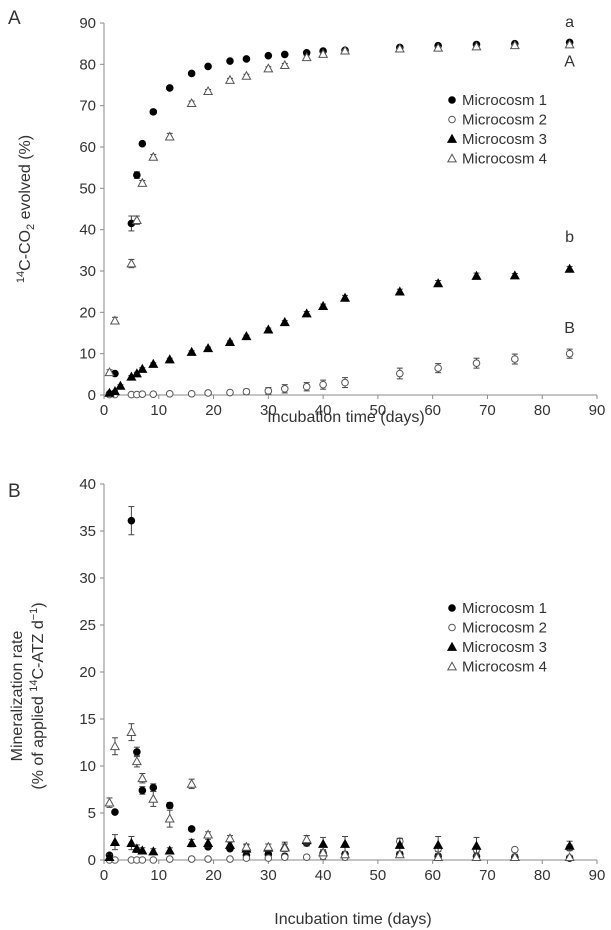  What do you see at coordinates (597, 410) in the screenshot?
I see `panel-a-x-tick-label: 90` at bounding box center [597, 410].